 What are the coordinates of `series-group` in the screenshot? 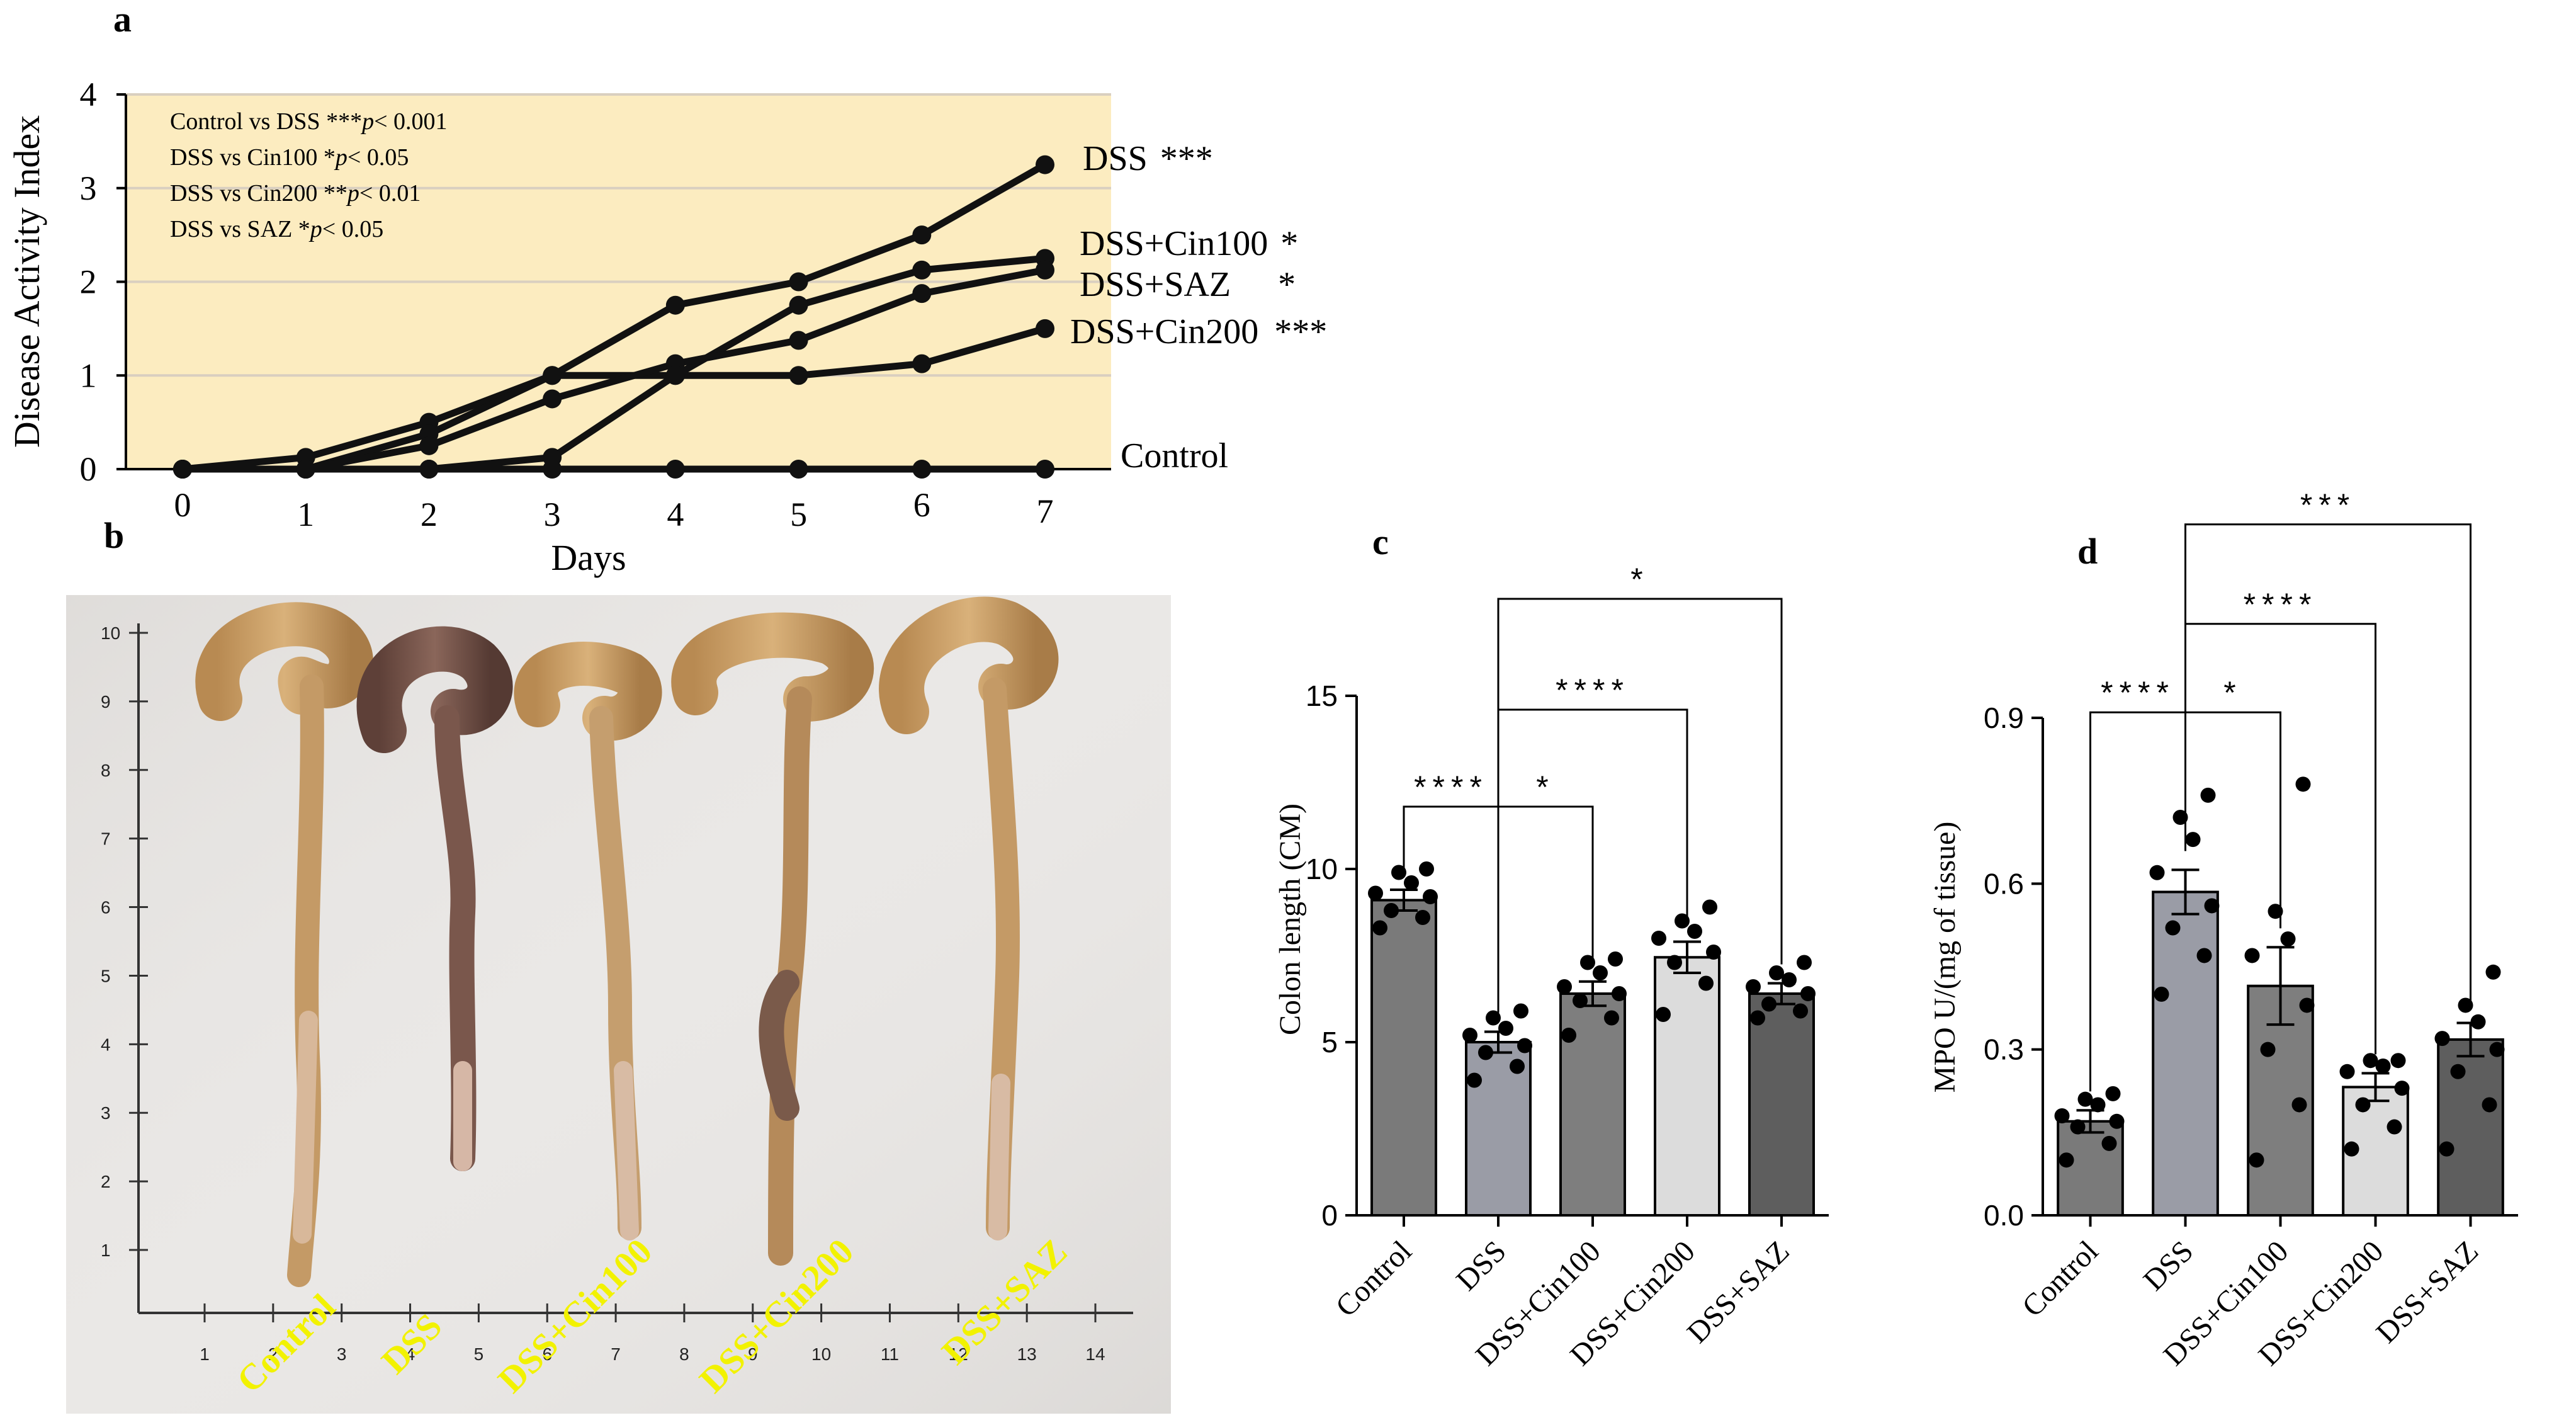 It's located at (613, 317).